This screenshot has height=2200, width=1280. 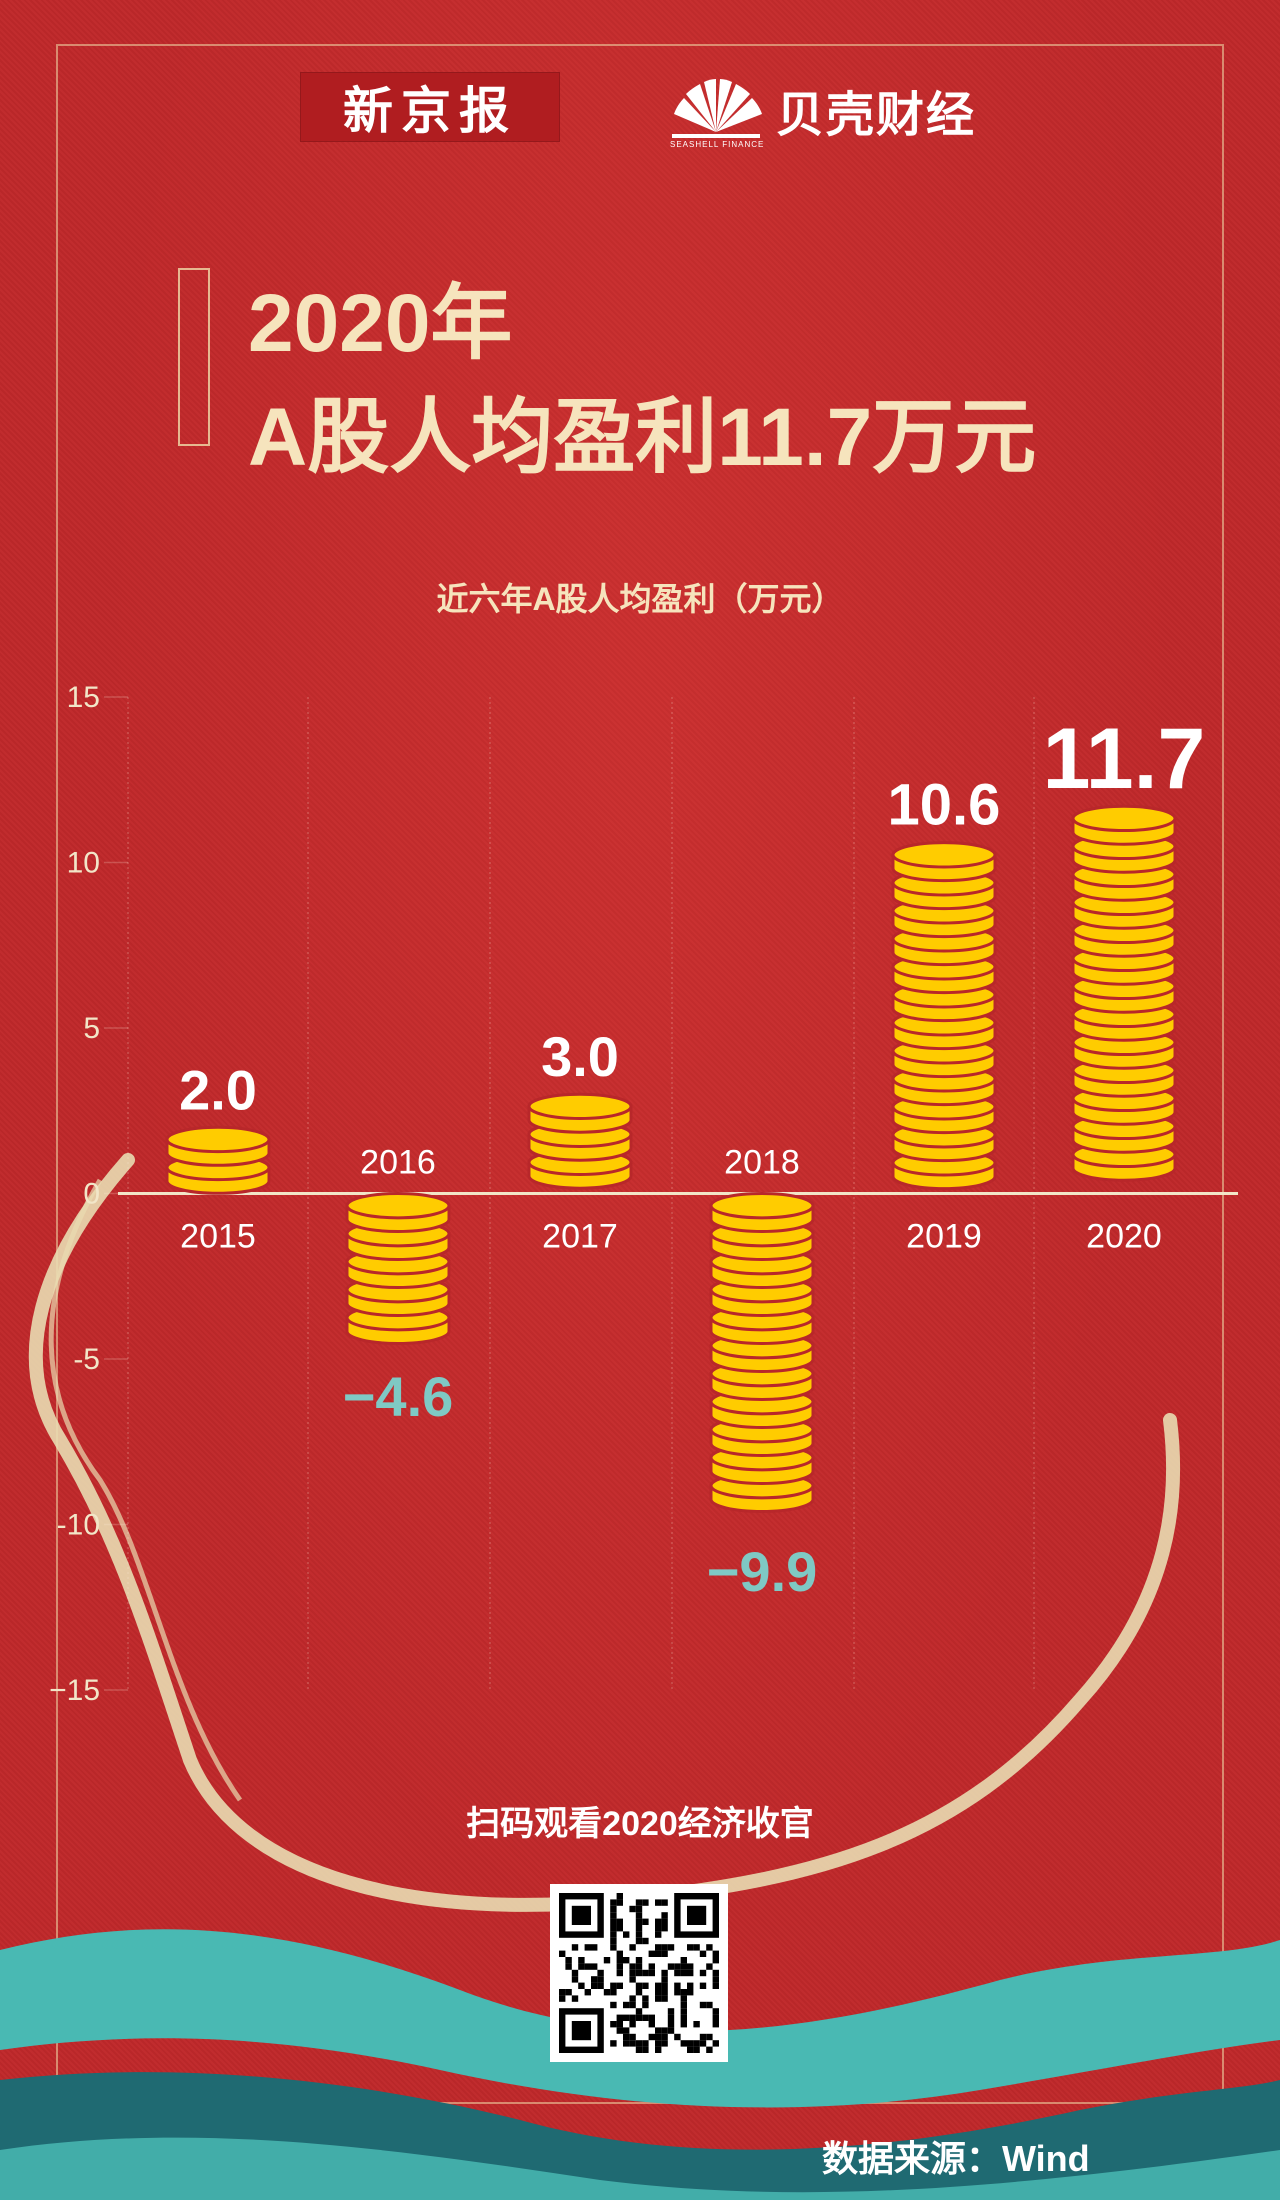 What do you see at coordinates (580, 1056) in the screenshot?
I see `value-label-2017: 3.0` at bounding box center [580, 1056].